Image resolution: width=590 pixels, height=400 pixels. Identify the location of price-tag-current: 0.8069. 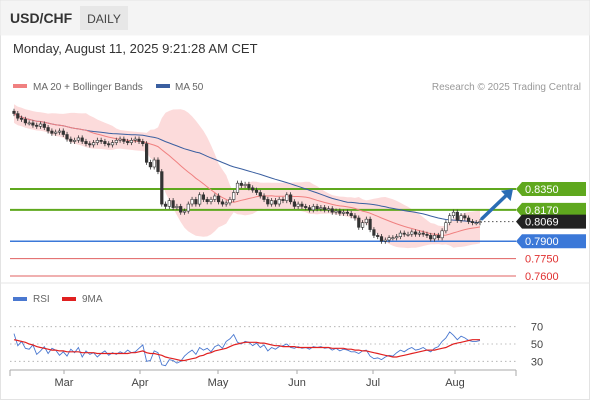
(551, 221).